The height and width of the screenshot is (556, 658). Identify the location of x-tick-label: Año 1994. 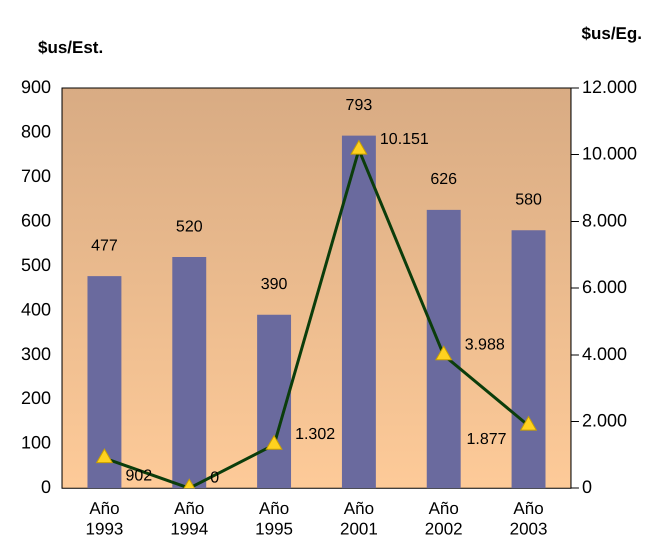
(189, 518).